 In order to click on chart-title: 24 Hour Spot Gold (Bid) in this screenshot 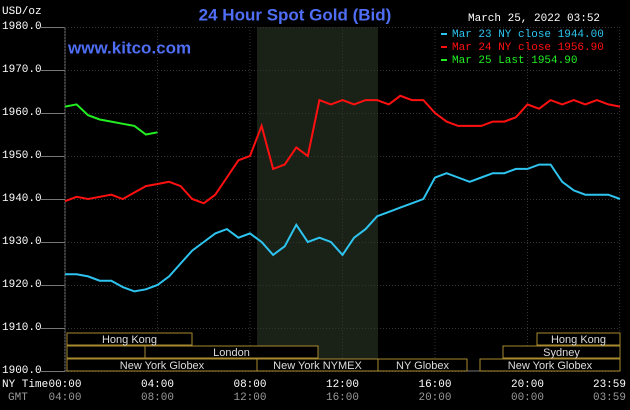, I will do `click(295, 14)`.